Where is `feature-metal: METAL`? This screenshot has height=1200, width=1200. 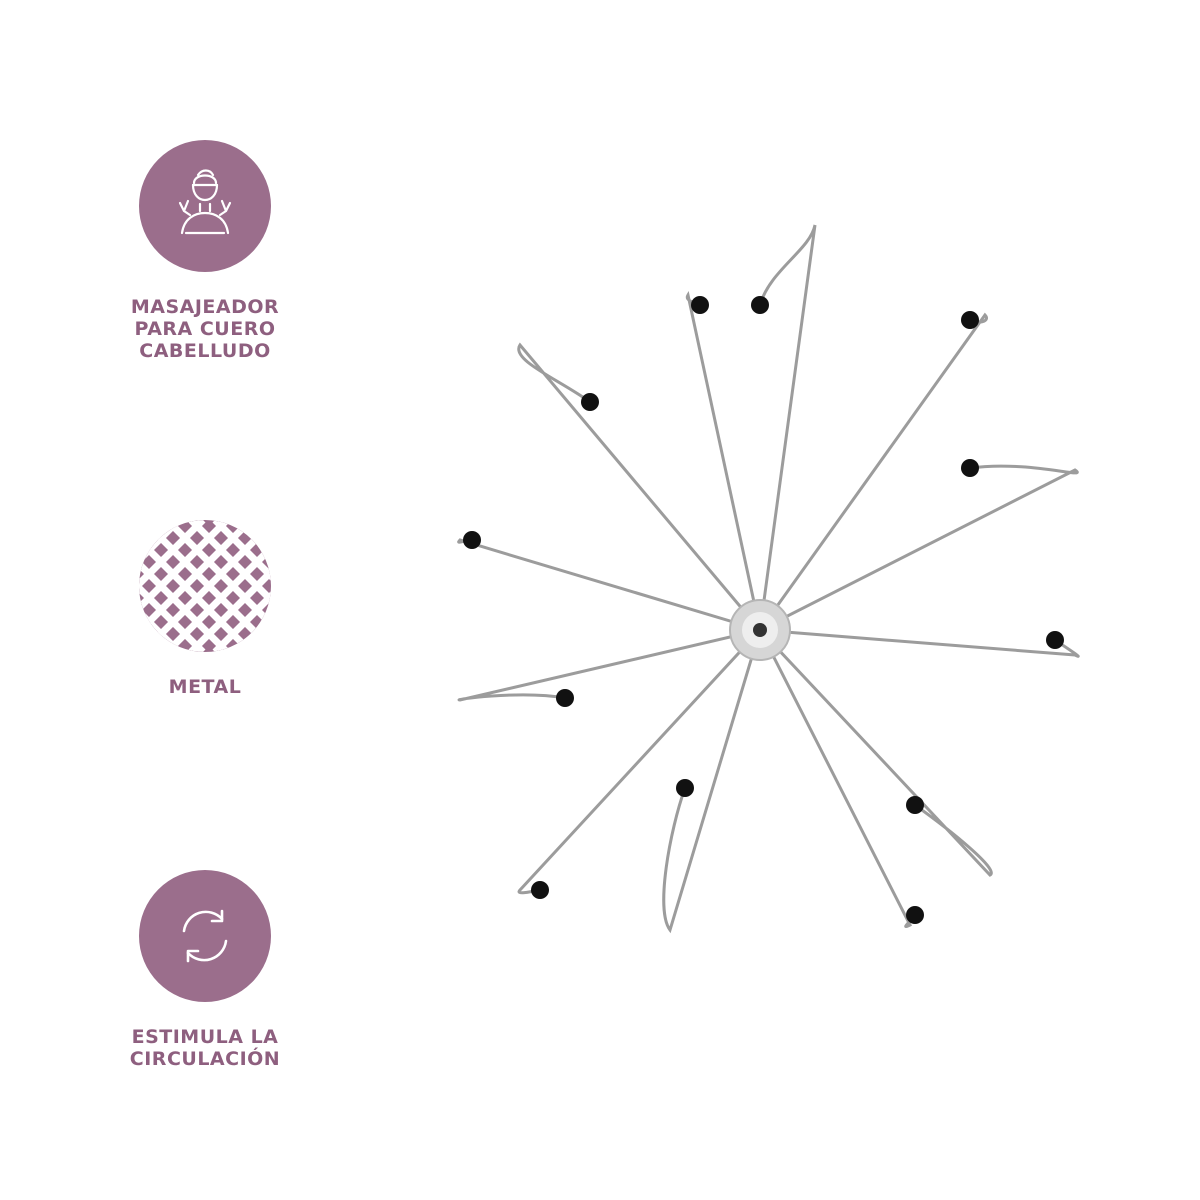 feature-metal: METAL is located at coordinates (205, 609).